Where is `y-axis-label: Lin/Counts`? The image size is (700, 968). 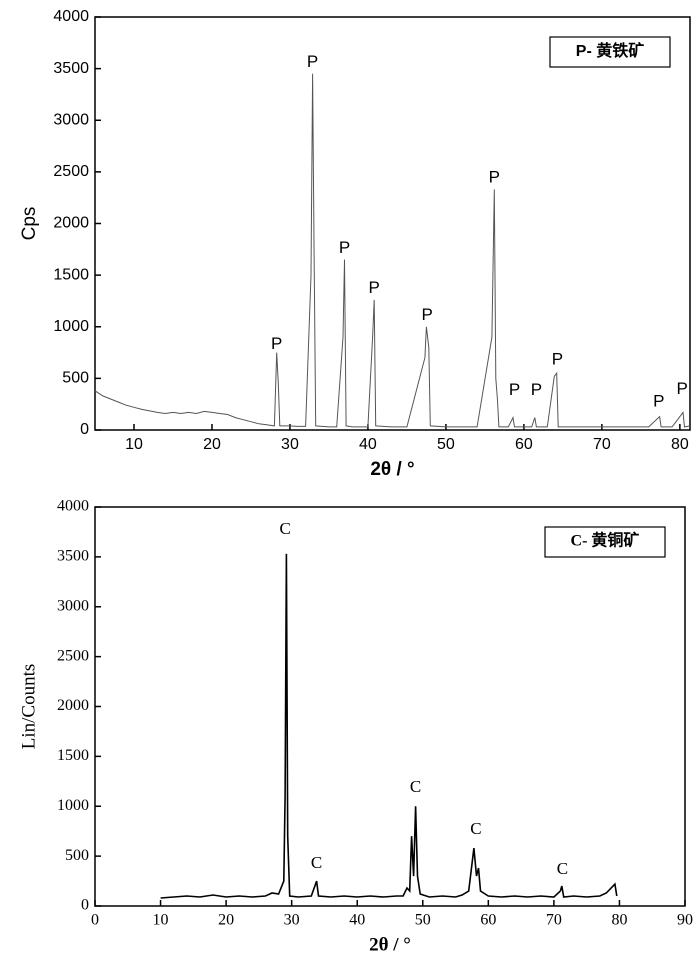
y-axis-label: Lin/Counts is located at coordinates (28, 707).